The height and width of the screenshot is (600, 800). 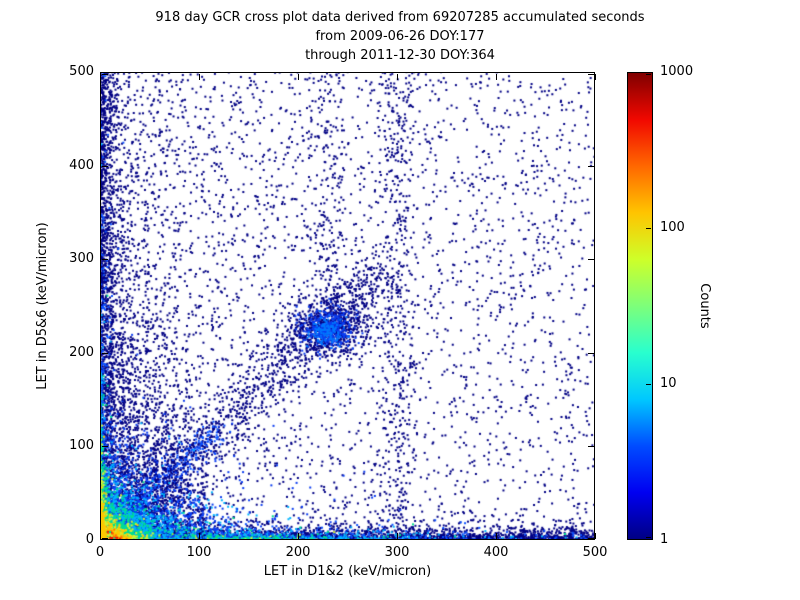 What do you see at coordinates (595, 552) in the screenshot?
I see `x-tick-label-500: 500` at bounding box center [595, 552].